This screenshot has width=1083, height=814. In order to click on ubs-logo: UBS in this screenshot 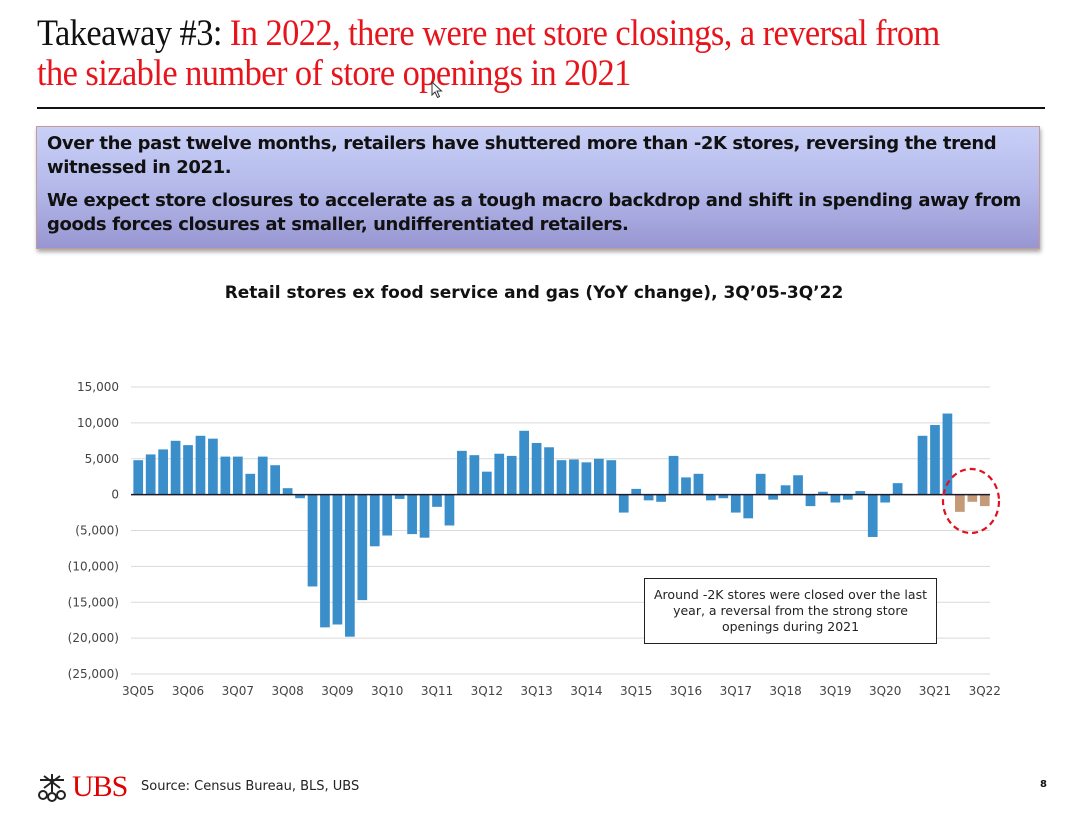, I will do `click(82, 787)`.